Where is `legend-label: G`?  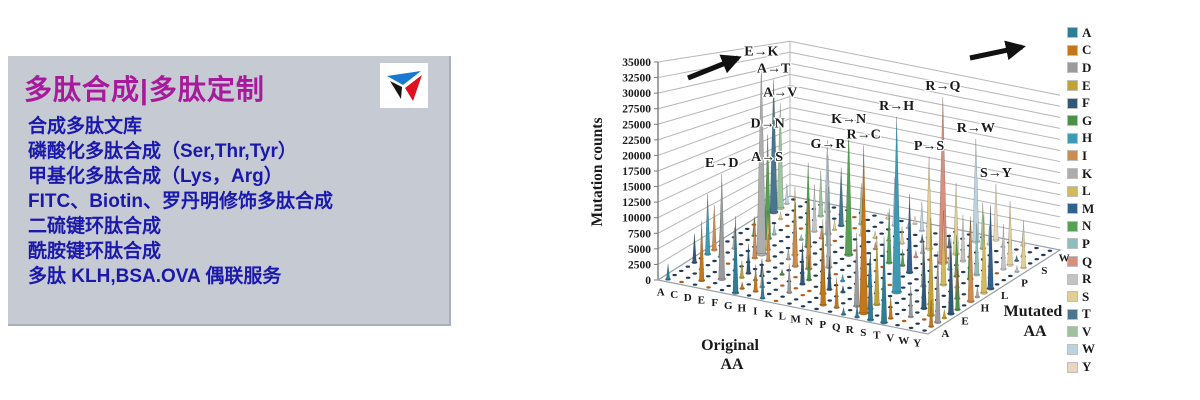 legend-label: G is located at coordinates (1087, 120).